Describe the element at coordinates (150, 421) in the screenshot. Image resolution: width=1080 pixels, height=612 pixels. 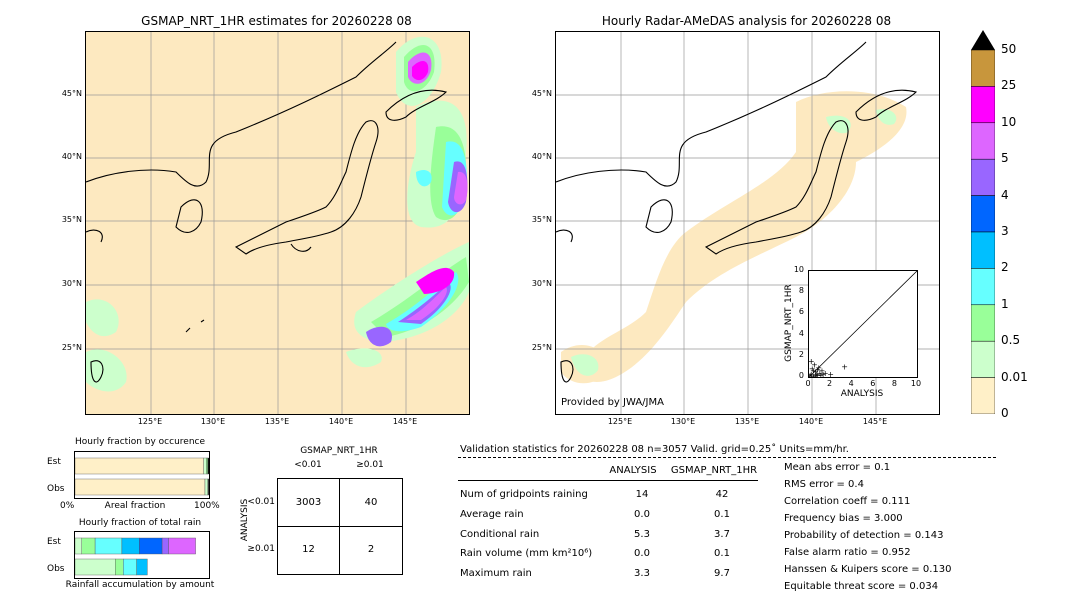
I see `left-lon-tick: 125°E` at that location.